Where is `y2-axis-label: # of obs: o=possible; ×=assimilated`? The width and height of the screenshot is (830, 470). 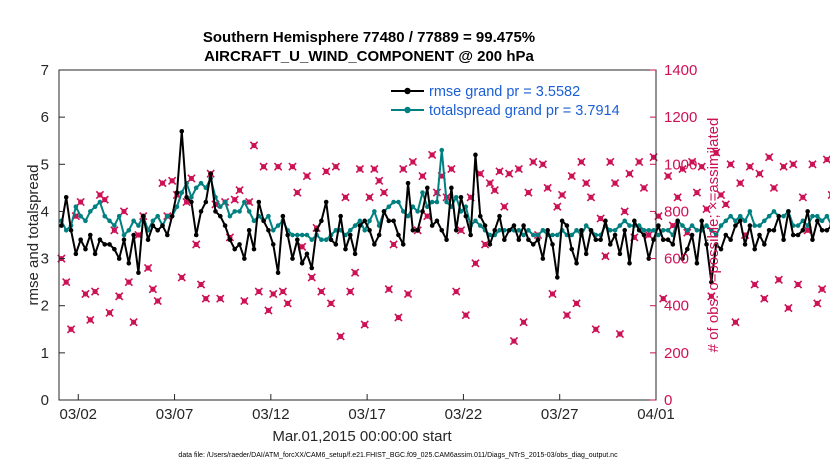 y2-axis-label: # of obs: o=possible; ×=assimilated is located at coordinates (713, 235).